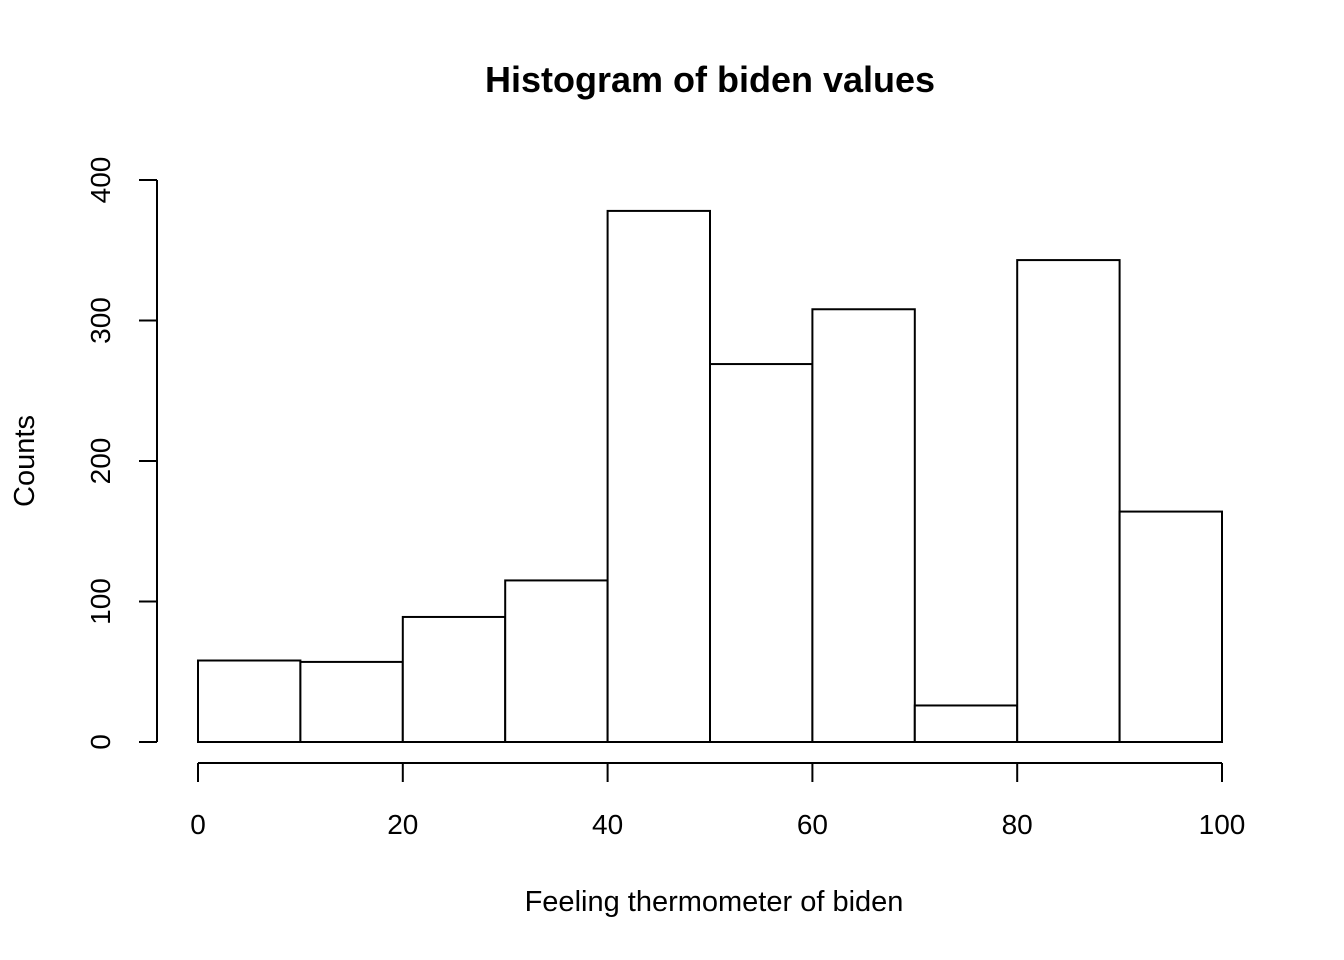 The width and height of the screenshot is (1344, 960). I want to click on y-tick-label: 400, so click(100, 180).